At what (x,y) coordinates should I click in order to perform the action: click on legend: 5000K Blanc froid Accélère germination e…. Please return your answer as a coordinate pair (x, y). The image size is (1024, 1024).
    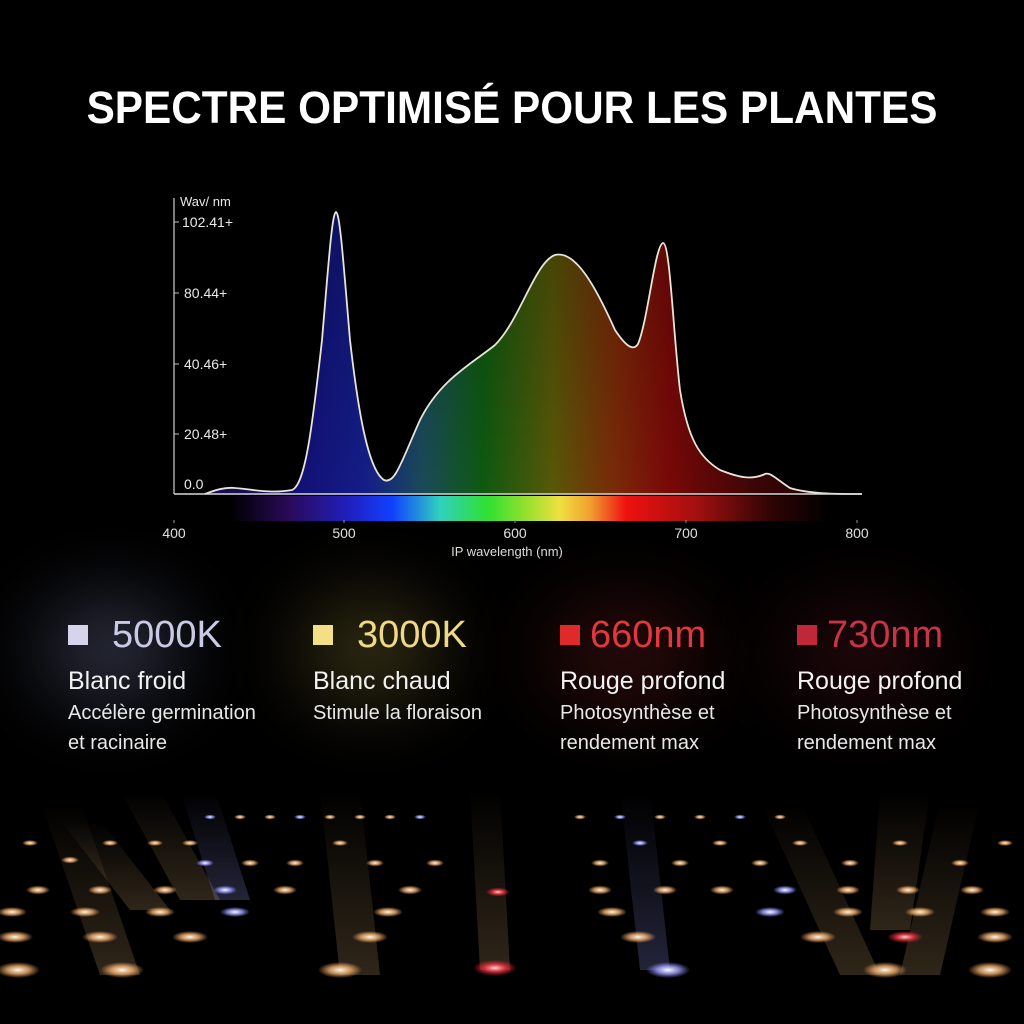
    Looking at the image, I should click on (512, 687).